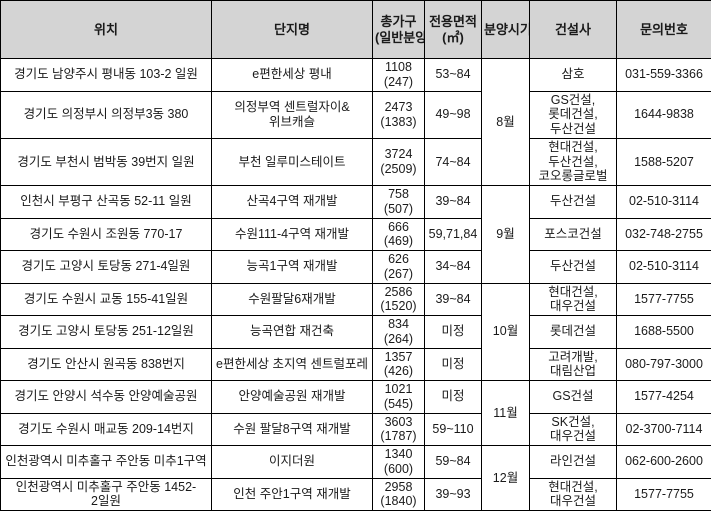  What do you see at coordinates (664, 397) in the screenshot?
I see `cell-phone-number: 1577-4254` at bounding box center [664, 397].